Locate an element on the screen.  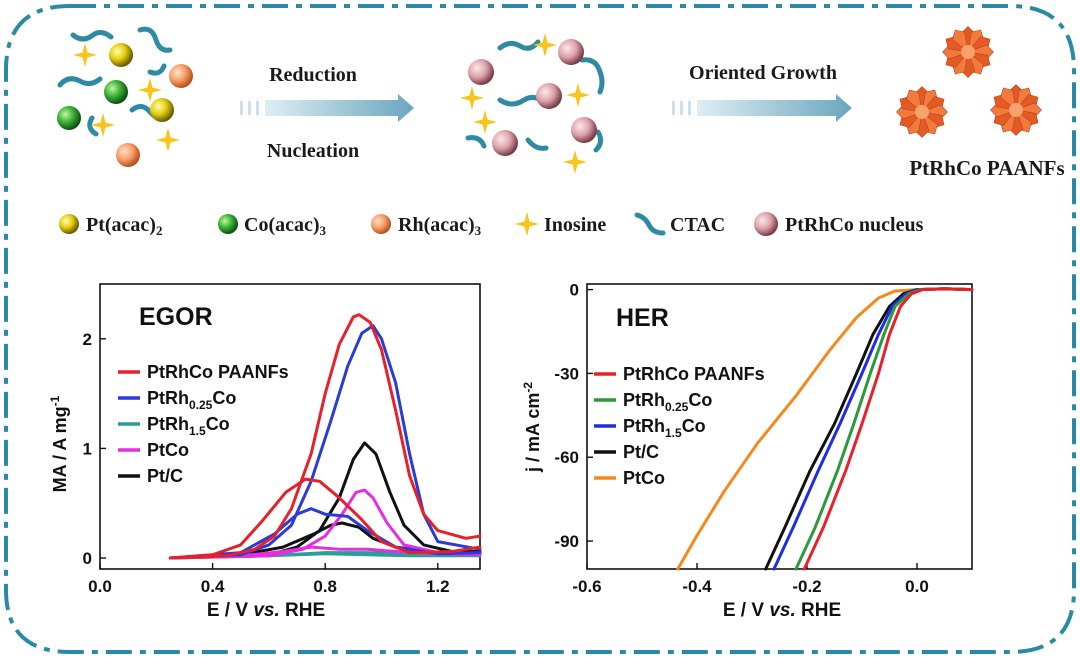
her-xtick-label: 0.0 is located at coordinates (917, 586).